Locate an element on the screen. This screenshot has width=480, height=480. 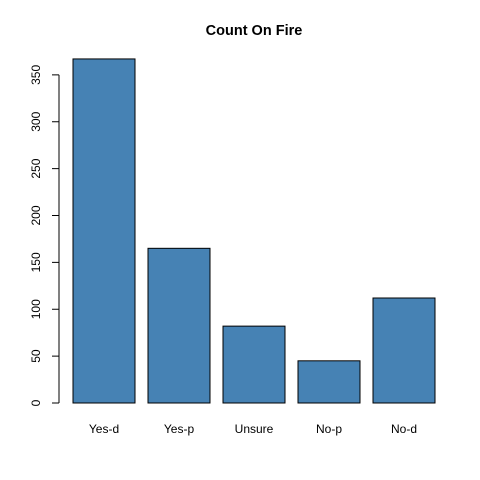
bar-yes-p is located at coordinates (179, 325).